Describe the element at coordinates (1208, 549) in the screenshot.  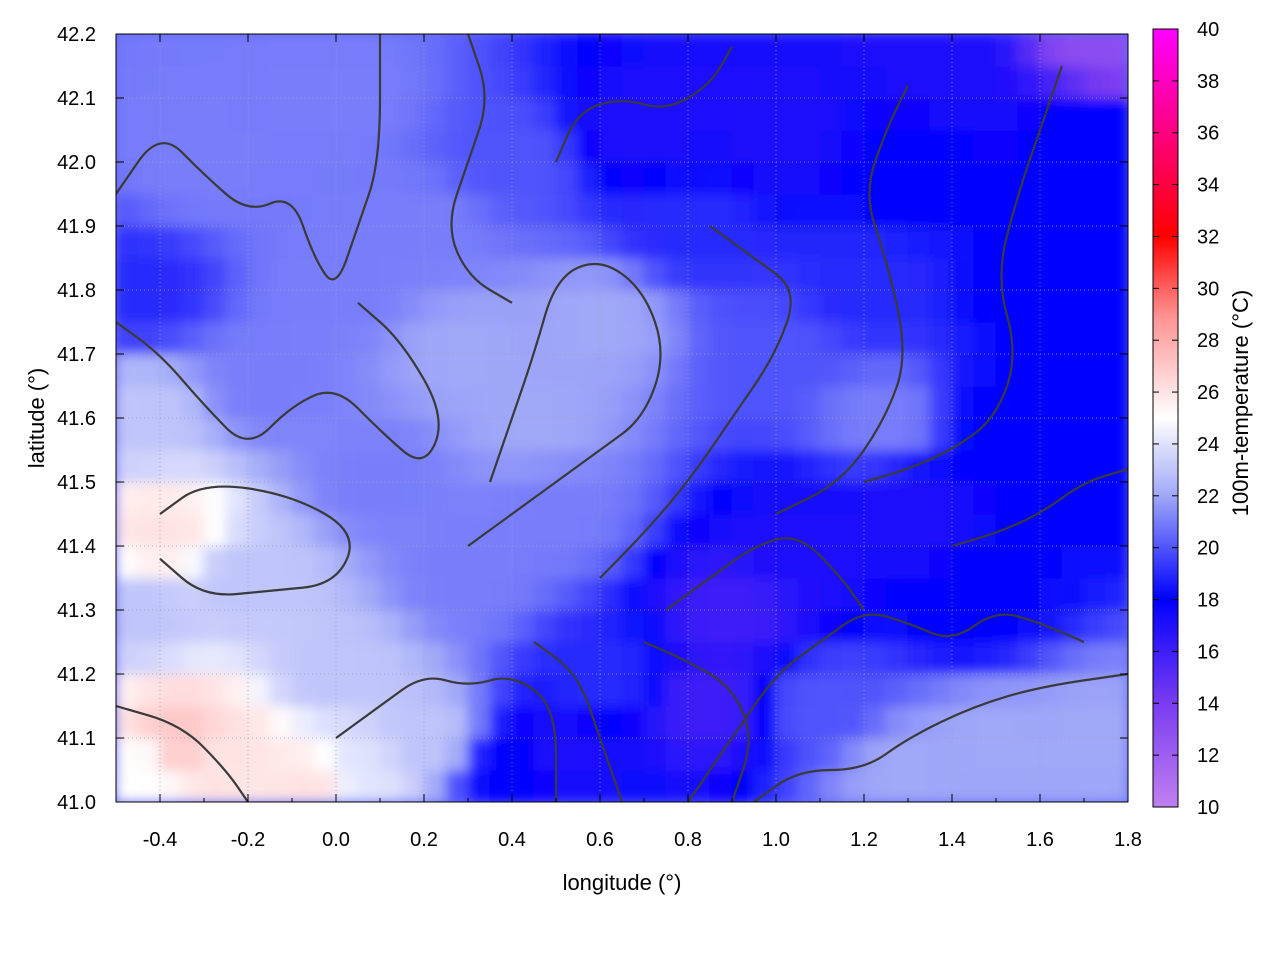
I see `colorbar-tick-label: 20` at that location.